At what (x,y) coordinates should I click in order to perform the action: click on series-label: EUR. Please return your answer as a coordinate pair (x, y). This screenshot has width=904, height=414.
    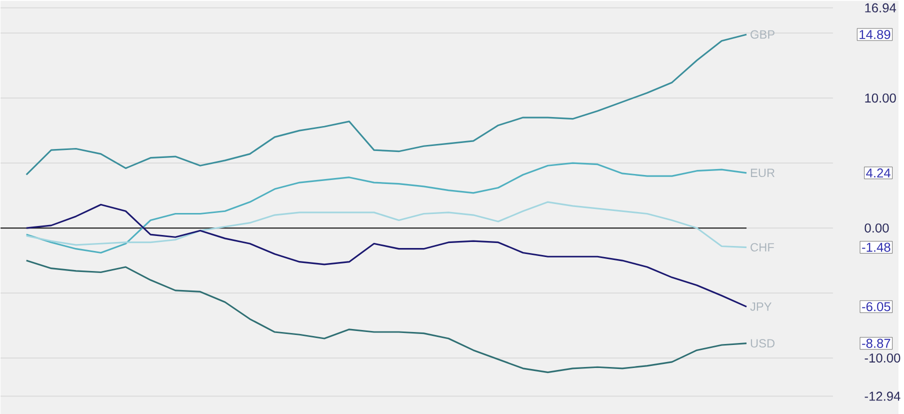
    Looking at the image, I should click on (762, 173).